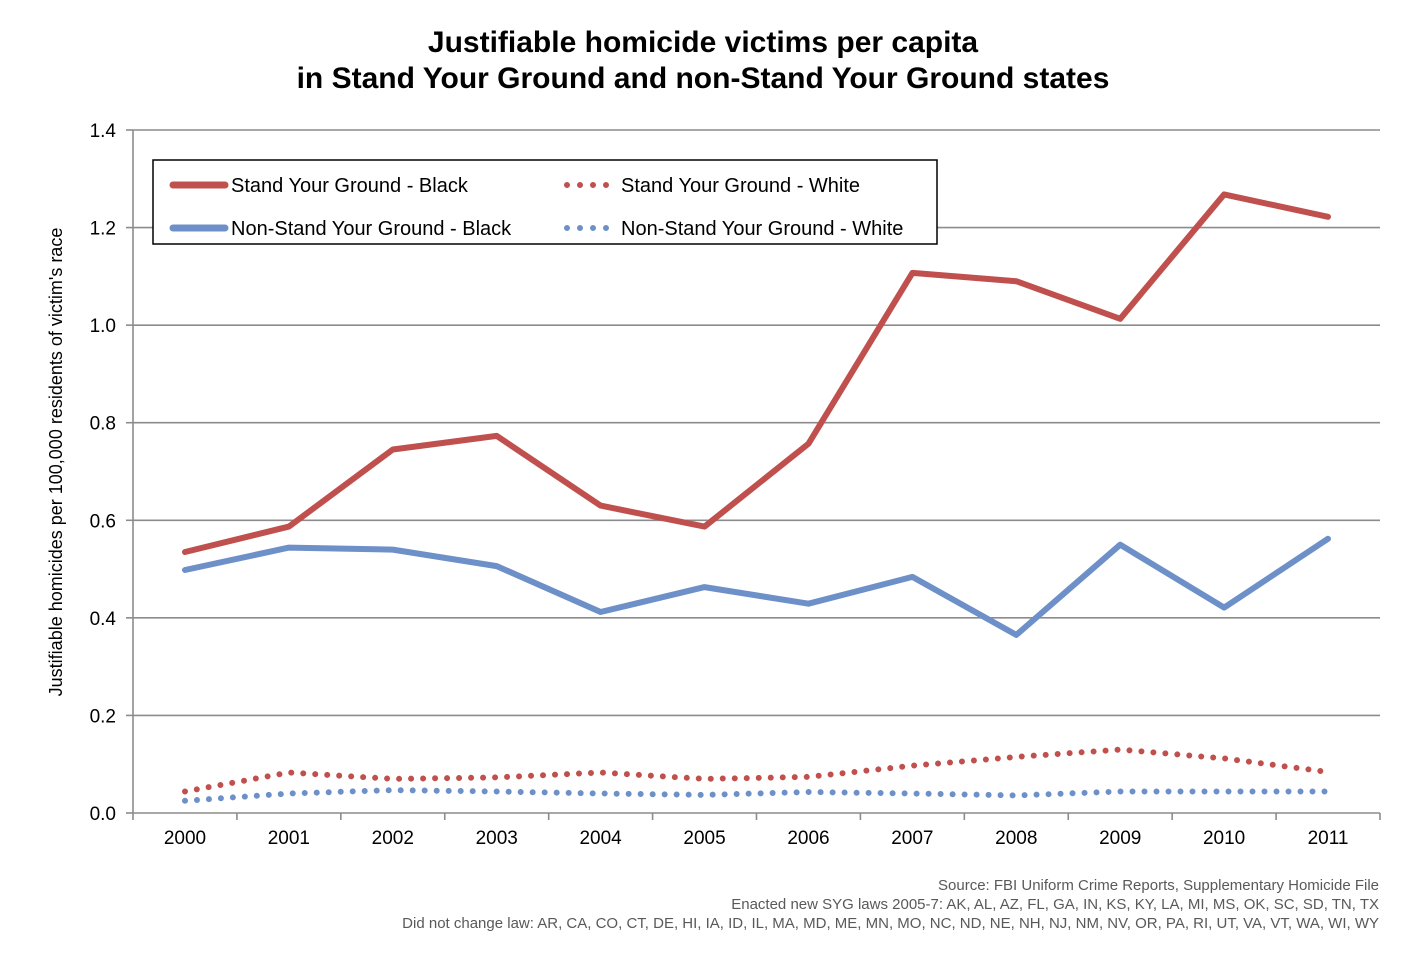 This screenshot has height=958, width=1406. Describe the element at coordinates (756, 795) in the screenshot. I see `series-line-non-stand-your-ground-white` at that location.